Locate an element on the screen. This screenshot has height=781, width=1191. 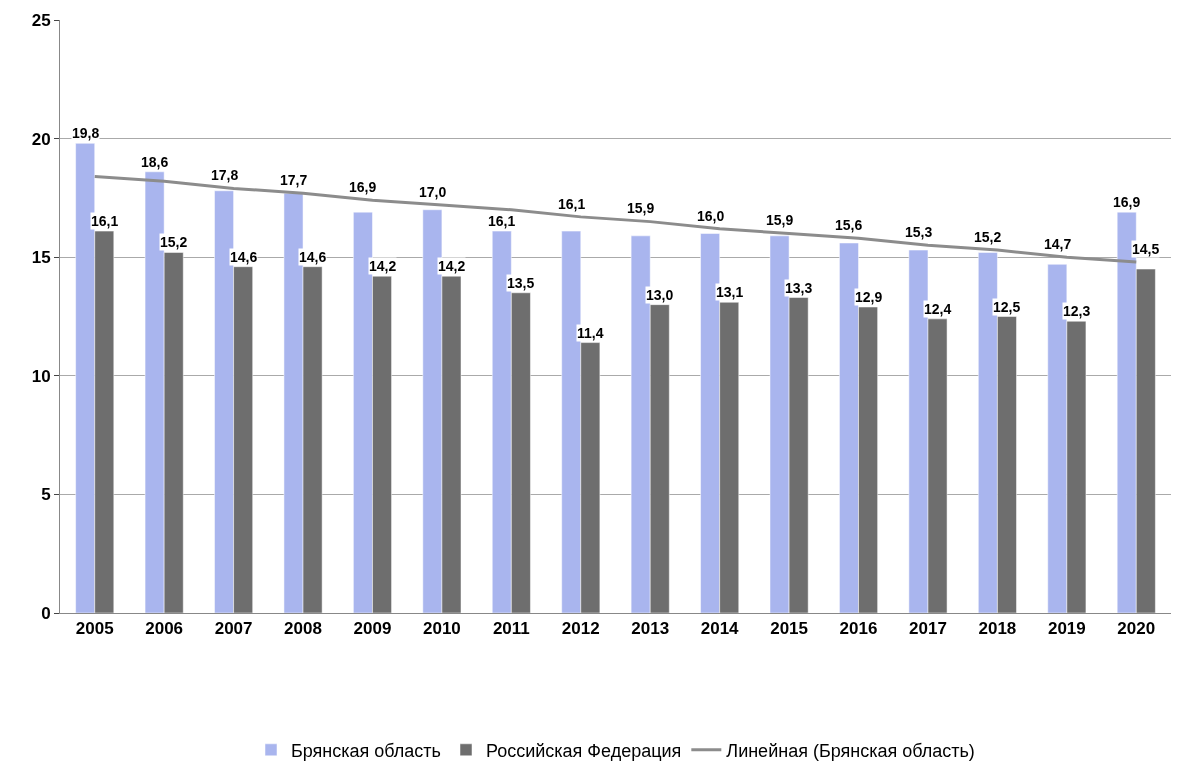
y-tick-label: 10 is located at coordinates (41, 376).